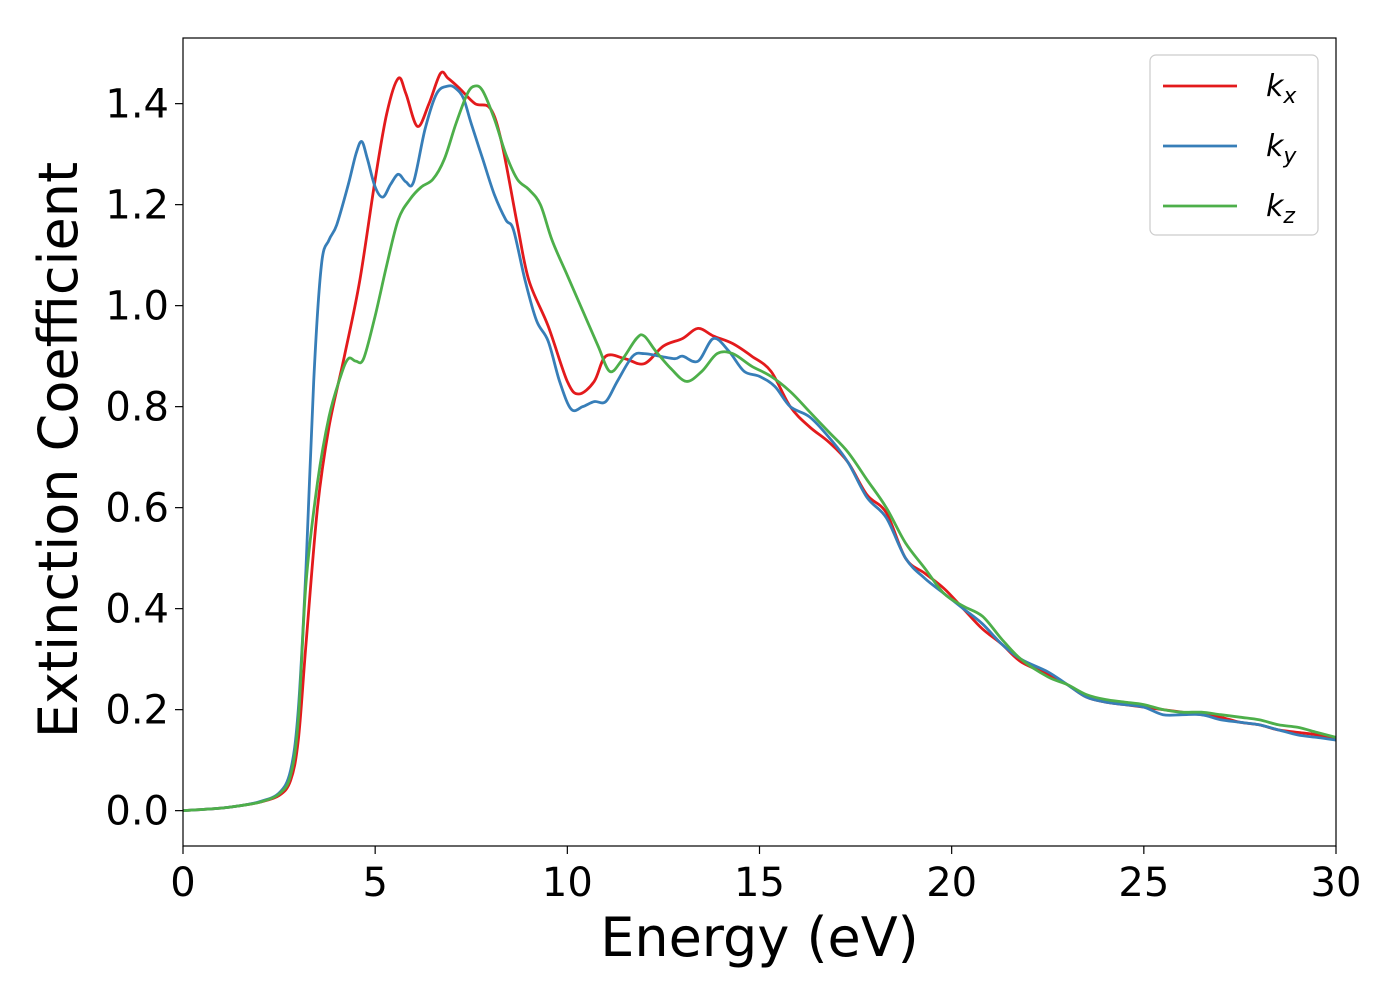 This screenshot has height=1000, width=1400. What do you see at coordinates (137, 711) in the screenshot?
I see `y-tick-label: 0.2` at bounding box center [137, 711].